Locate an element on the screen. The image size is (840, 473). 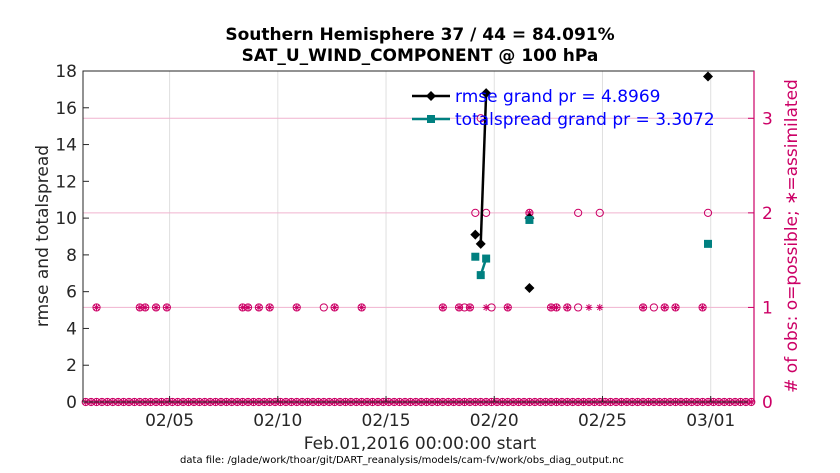
y-tick-label: 2 is located at coordinates (71, 366).